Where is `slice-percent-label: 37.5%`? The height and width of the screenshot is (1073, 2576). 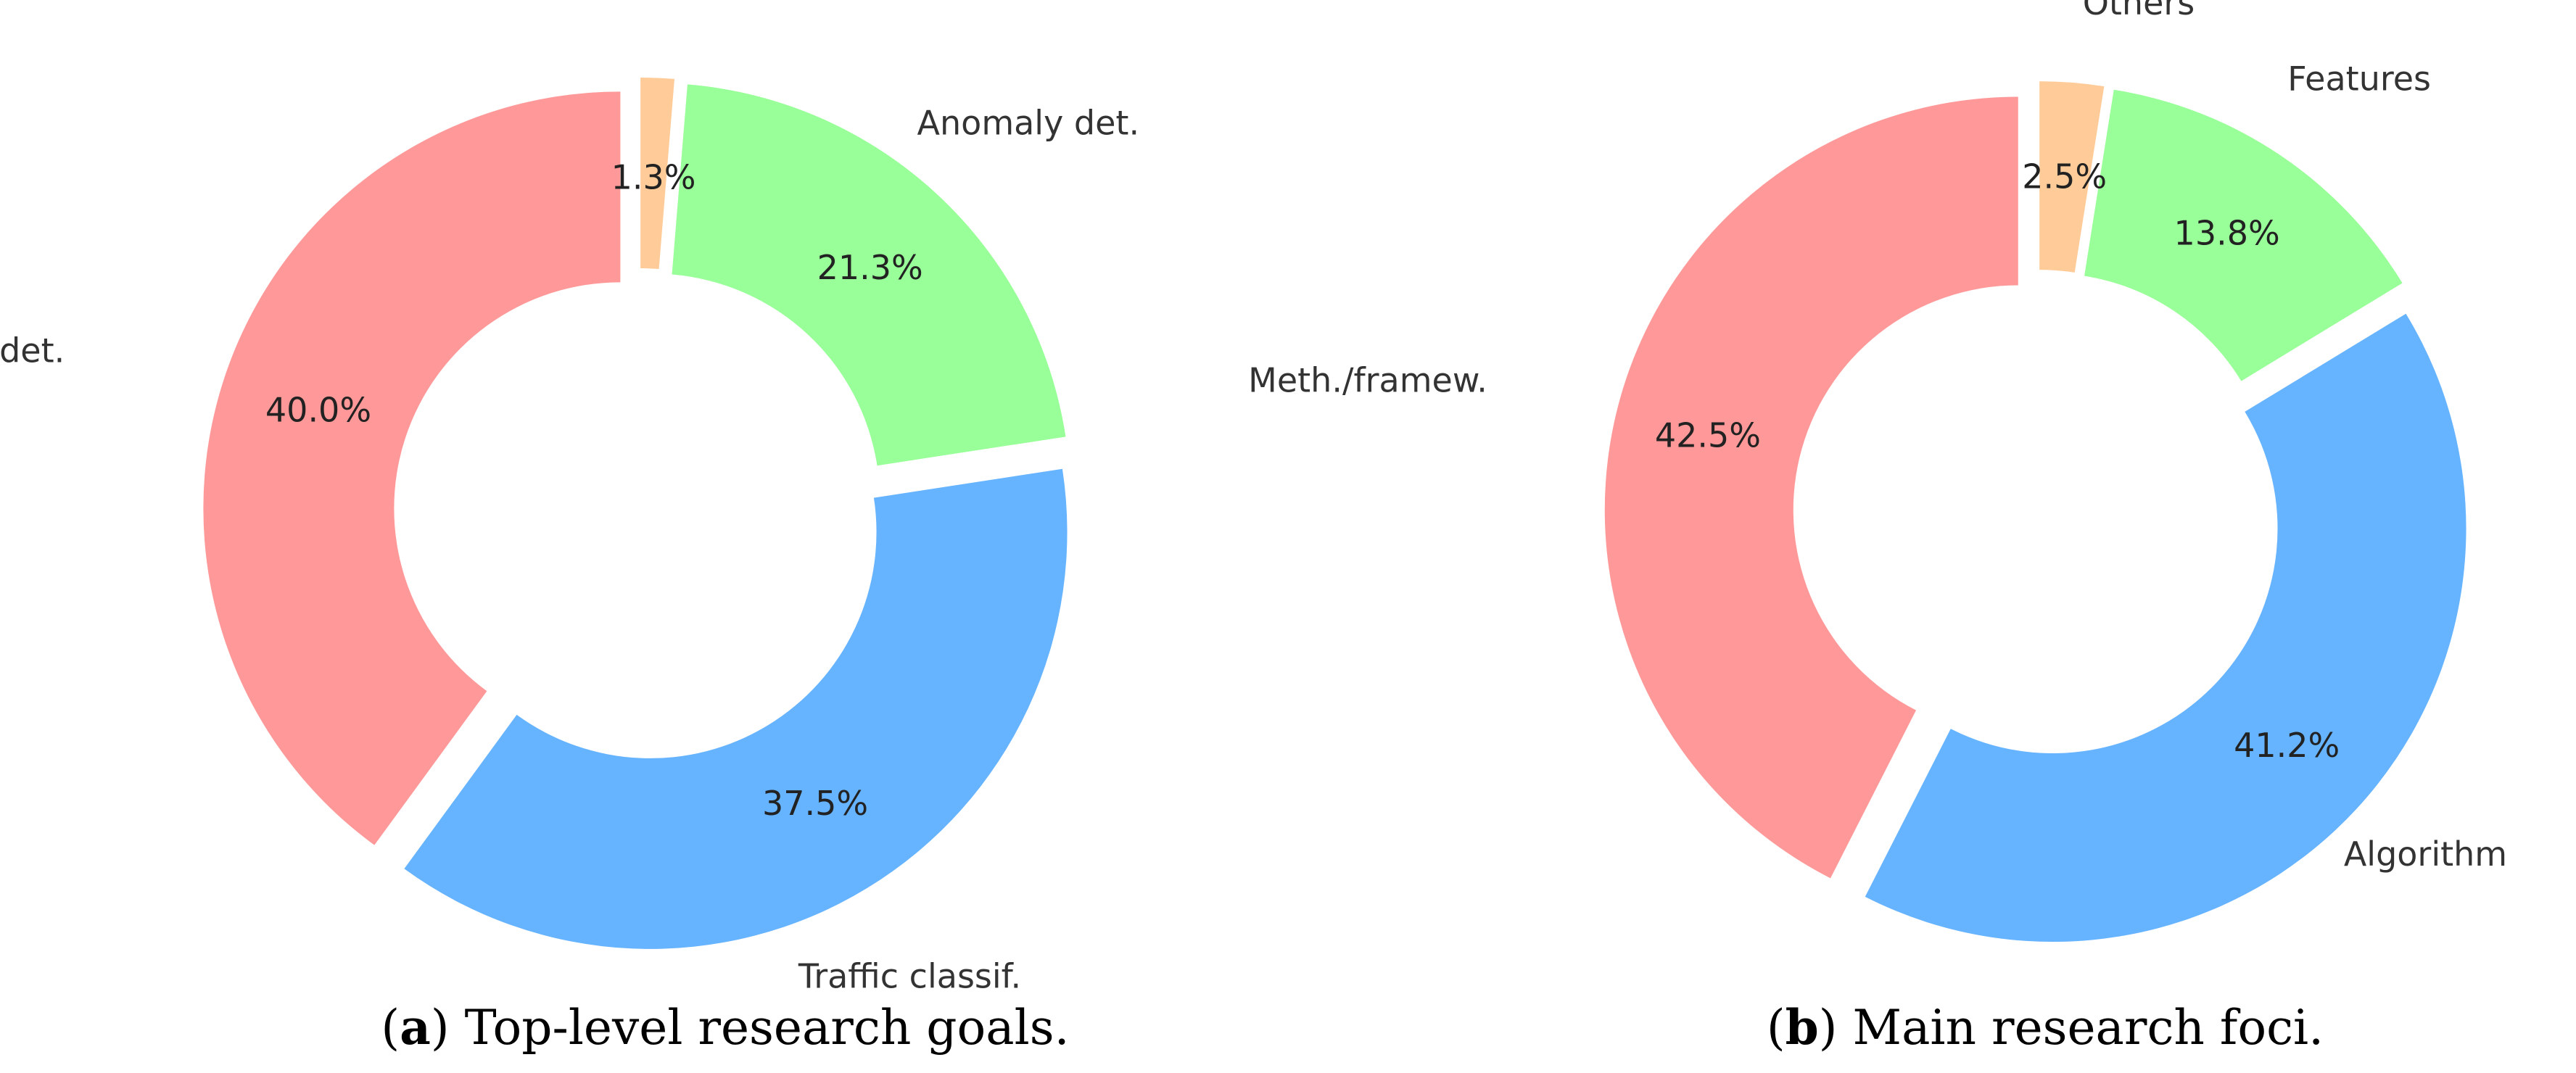 slice-percent-label: 37.5% is located at coordinates (815, 803).